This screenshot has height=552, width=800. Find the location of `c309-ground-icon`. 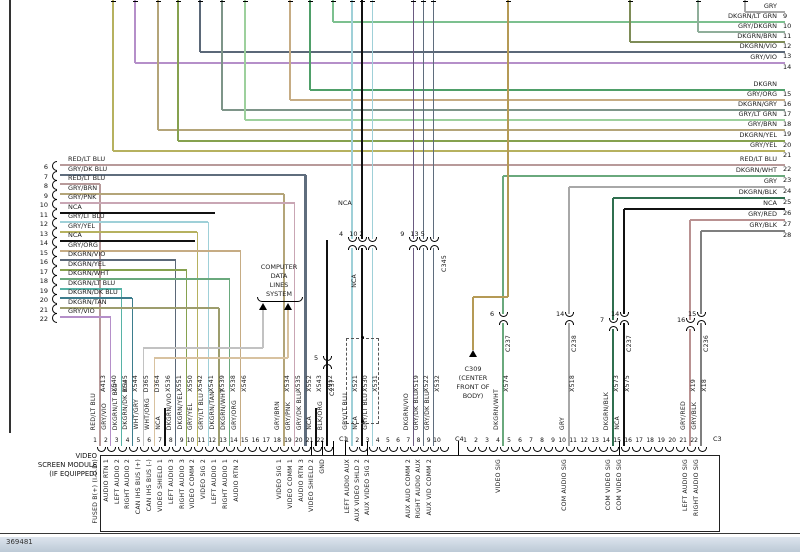

c309-ground-icon is located at coordinates (473, 353).